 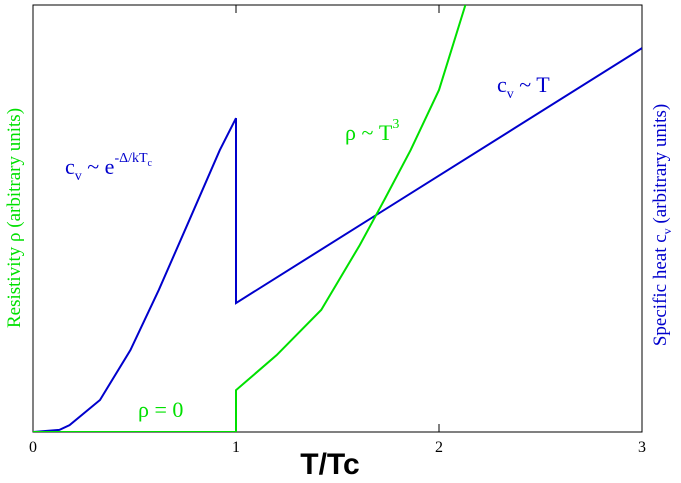 What do you see at coordinates (98, 166) in the screenshot?
I see `ann-part: ~ e` at bounding box center [98, 166].